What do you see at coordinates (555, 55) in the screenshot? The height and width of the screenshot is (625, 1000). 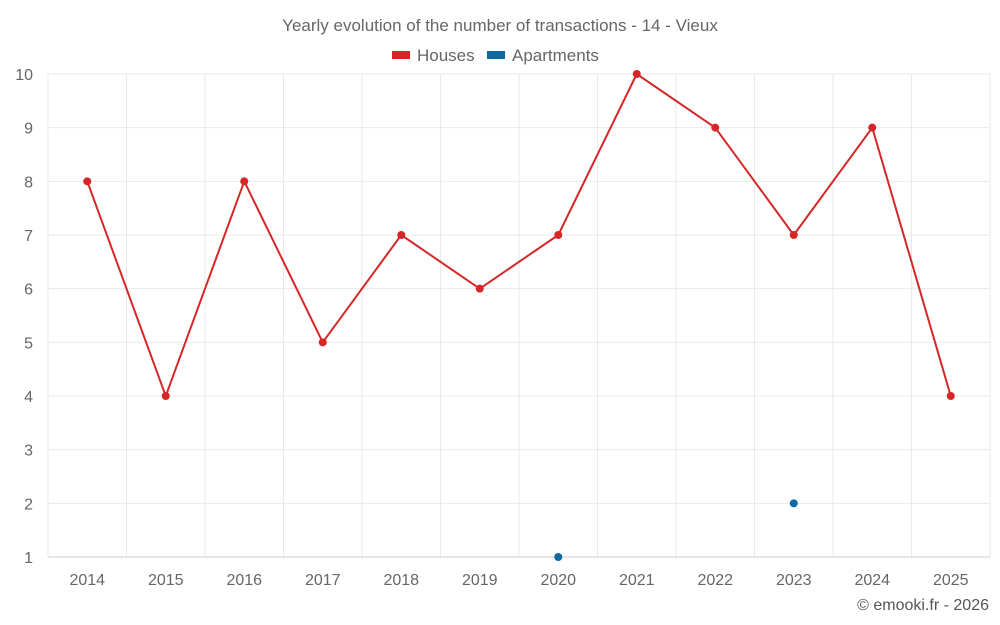 I see `legend-label-apartments: Apartments` at bounding box center [555, 55].